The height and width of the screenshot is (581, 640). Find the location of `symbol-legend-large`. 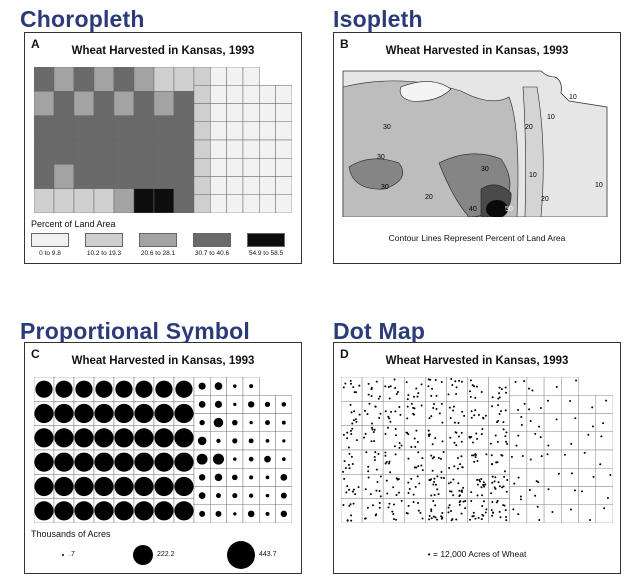

symbol-legend-large is located at coordinates (241, 555).